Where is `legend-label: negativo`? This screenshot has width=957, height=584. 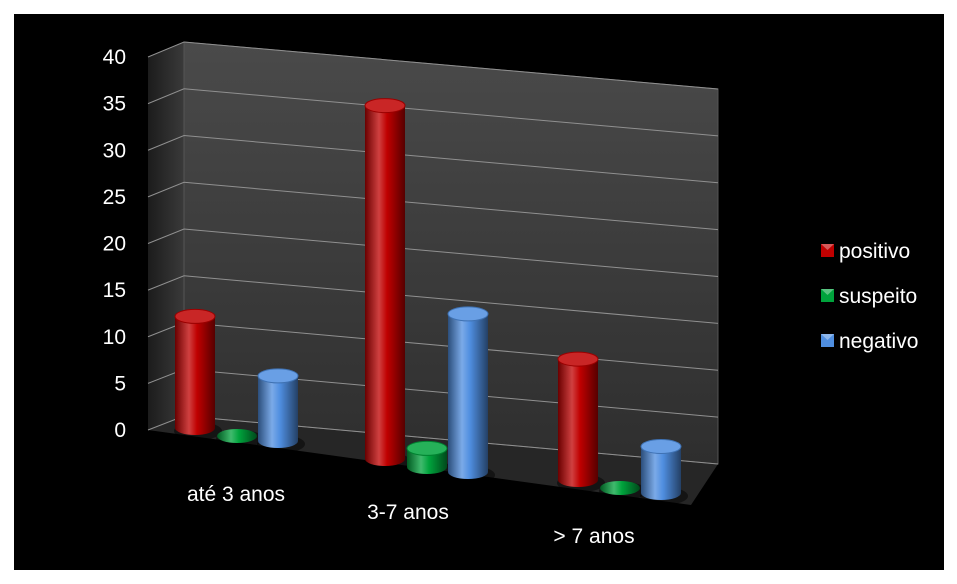
legend-label: negativo is located at coordinates (878, 341).